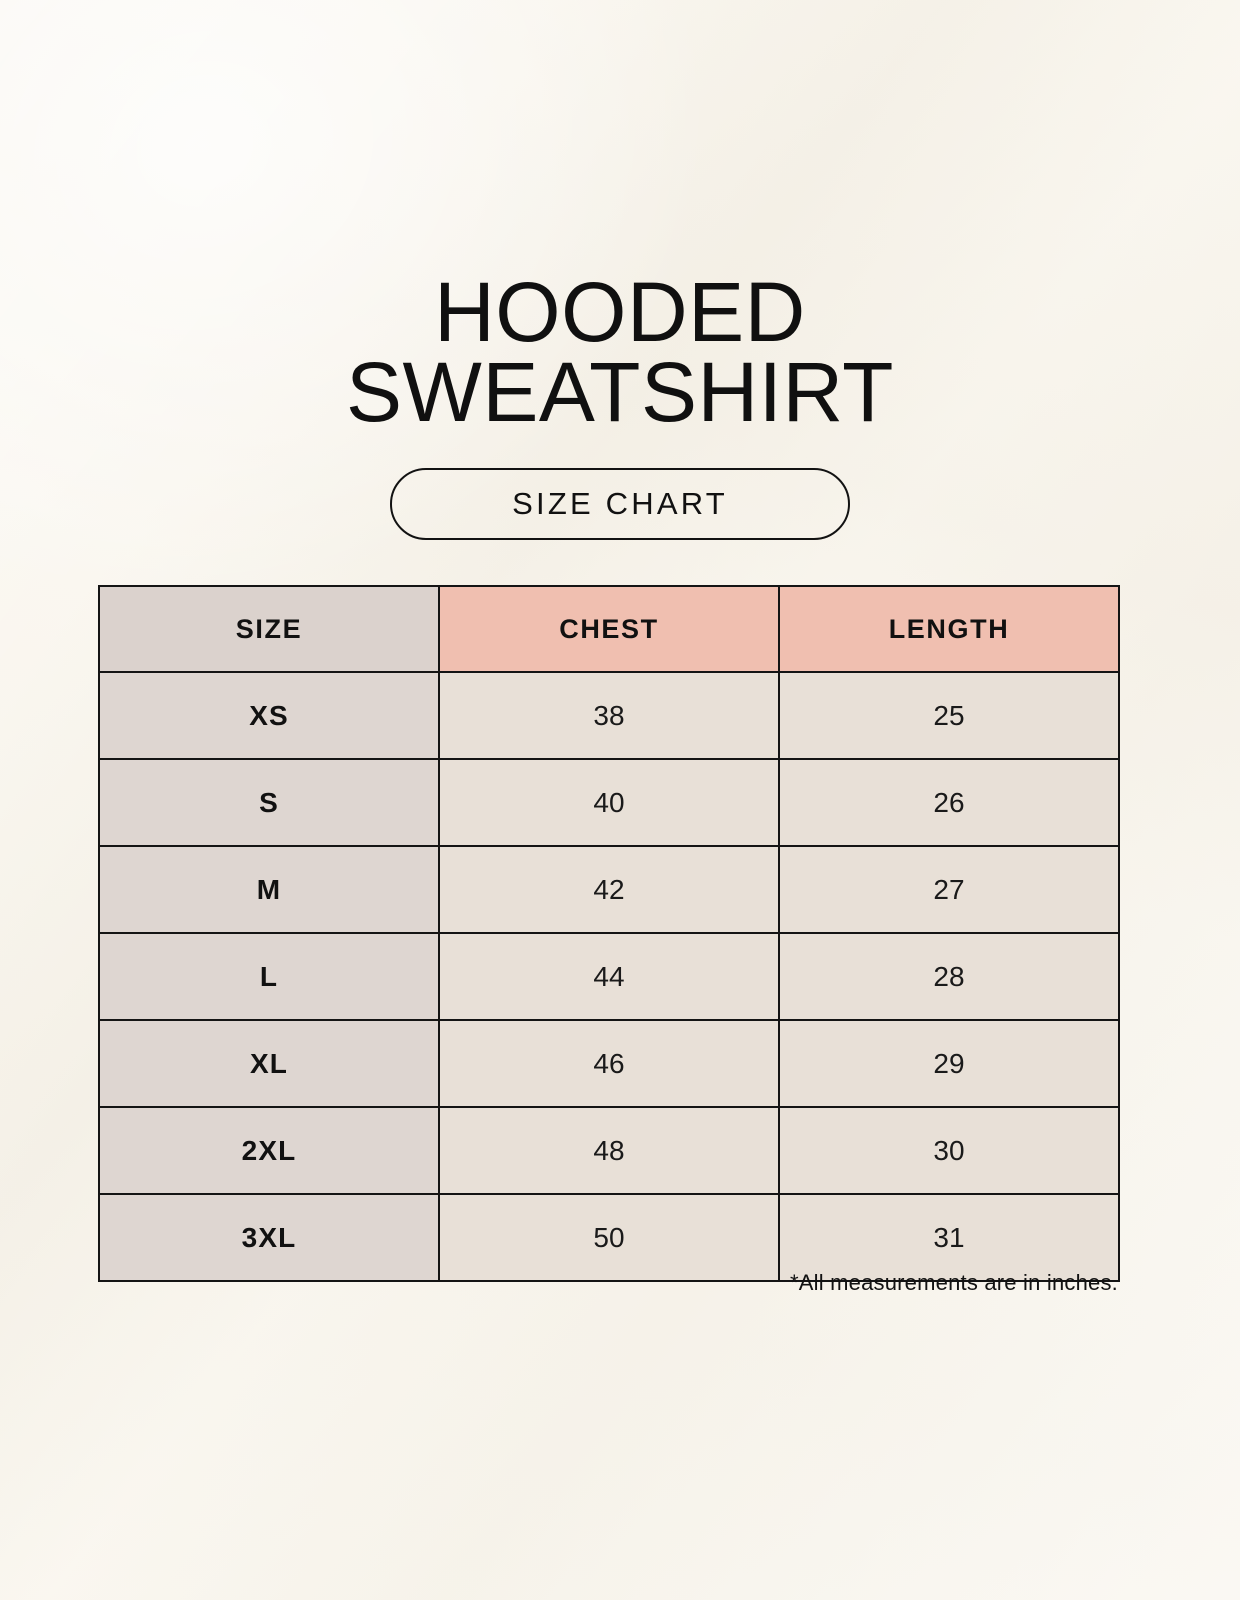  I want to click on column-header-chest: CHEST, so click(609, 629).